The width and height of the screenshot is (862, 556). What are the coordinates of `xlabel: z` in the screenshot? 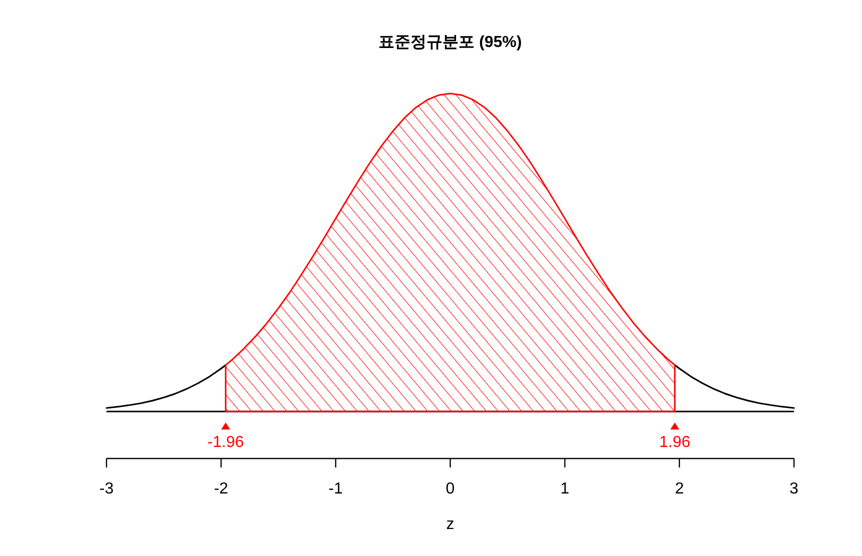 It's located at (450, 524).